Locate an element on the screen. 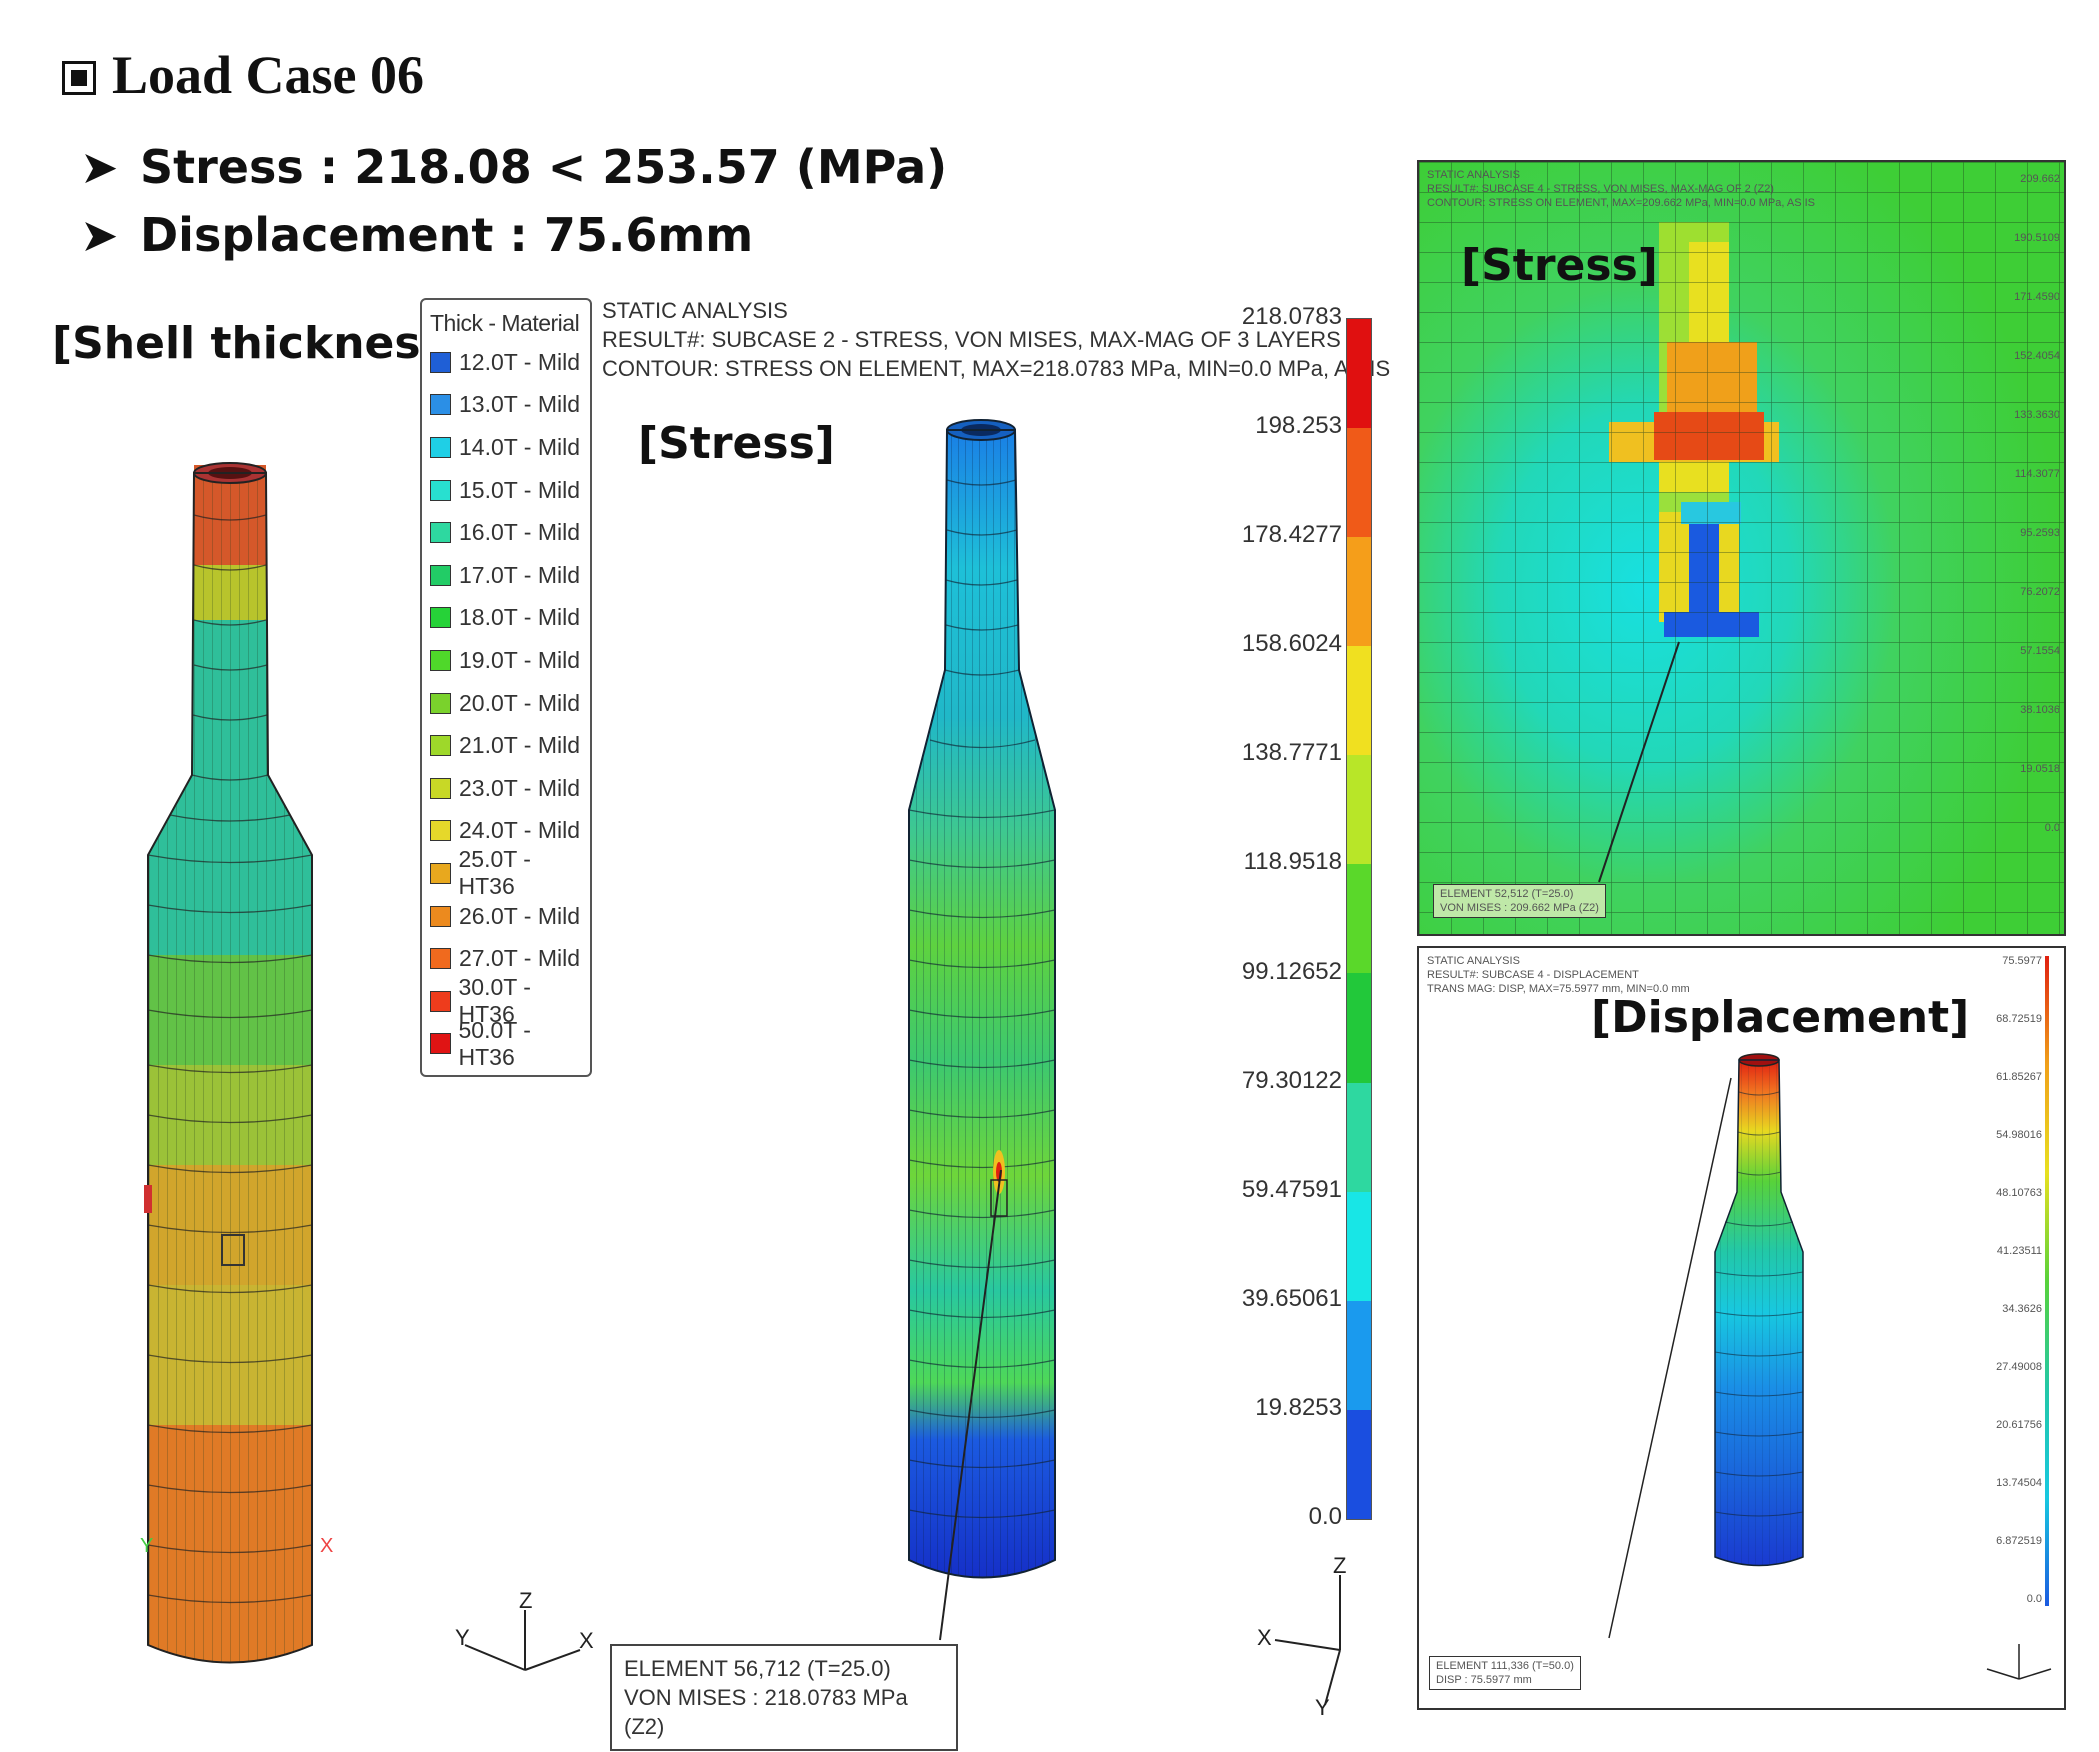  legend-item: 25.0T - HT36 is located at coordinates (506, 872).